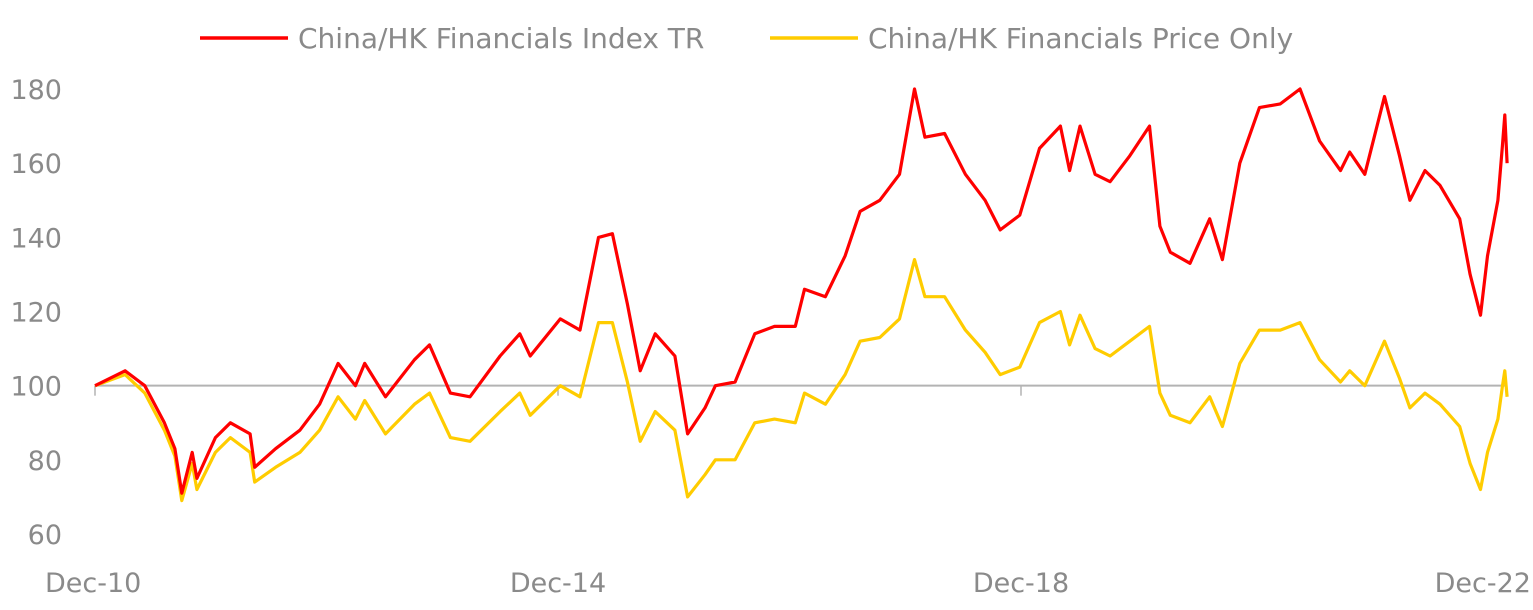 Image resolution: width=1533 pixels, height=610 pixels. Describe the element at coordinates (501, 38) in the screenshot. I see `legend-label-tr: China/HK Financials Index TR` at that location.